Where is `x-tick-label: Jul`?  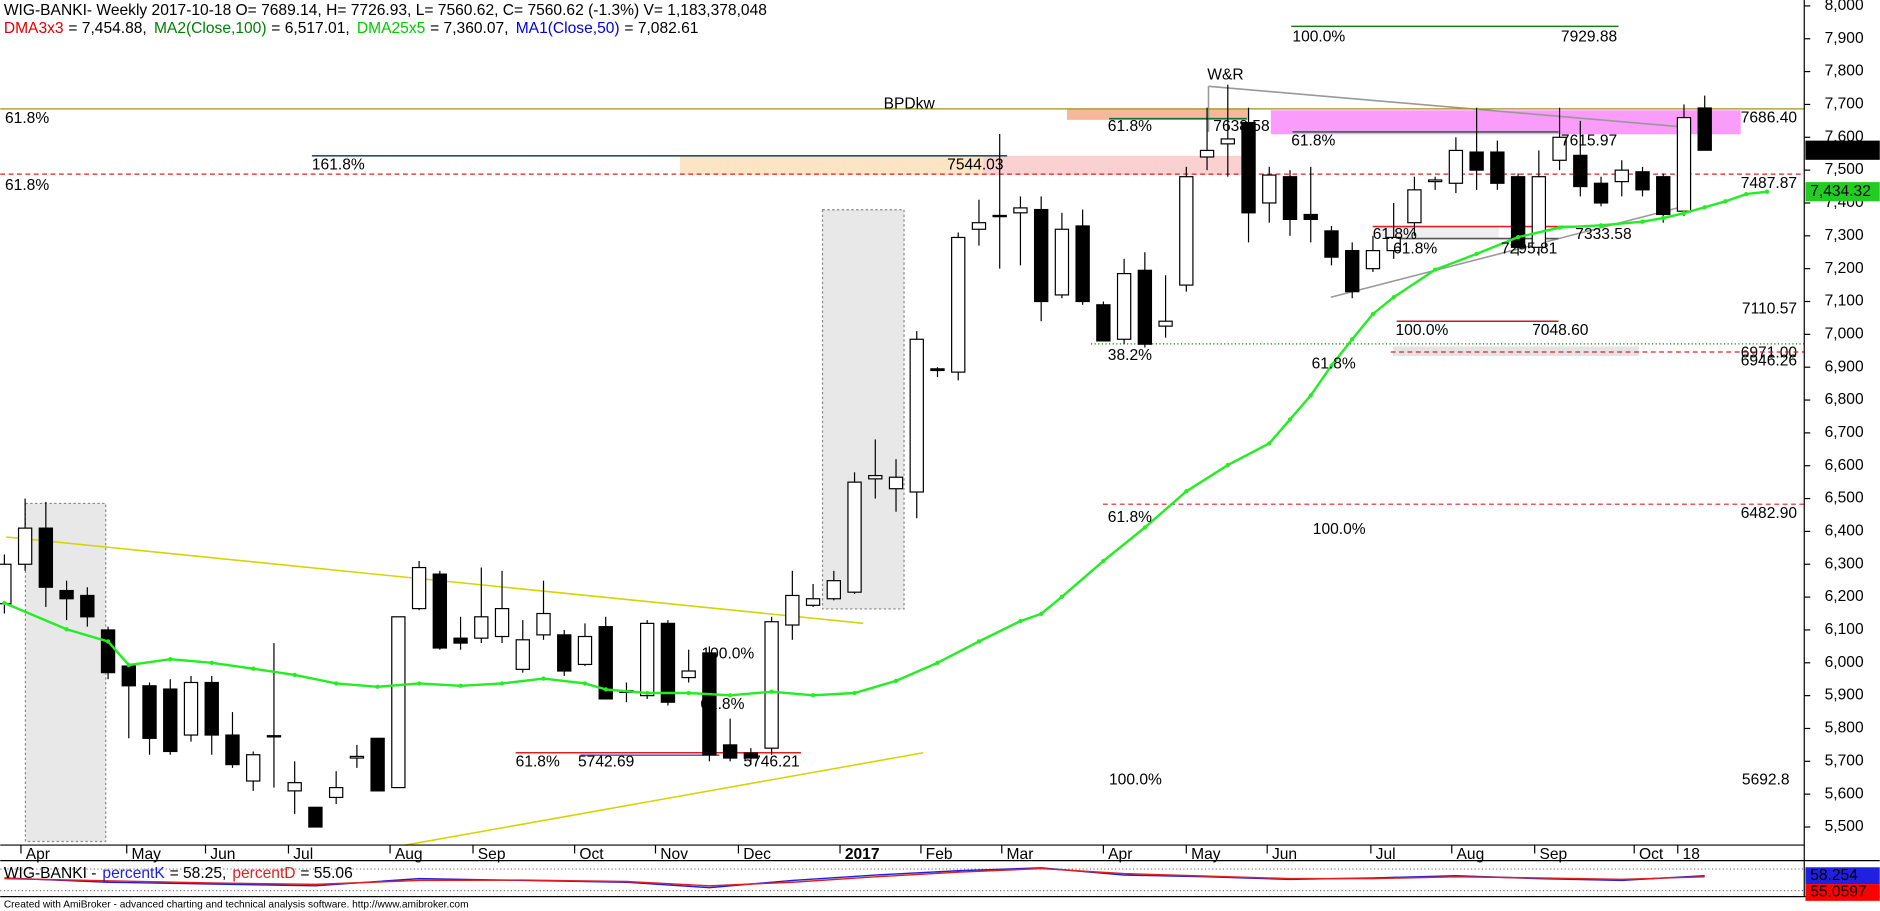
x-tick-label: Jul is located at coordinates (303, 854).